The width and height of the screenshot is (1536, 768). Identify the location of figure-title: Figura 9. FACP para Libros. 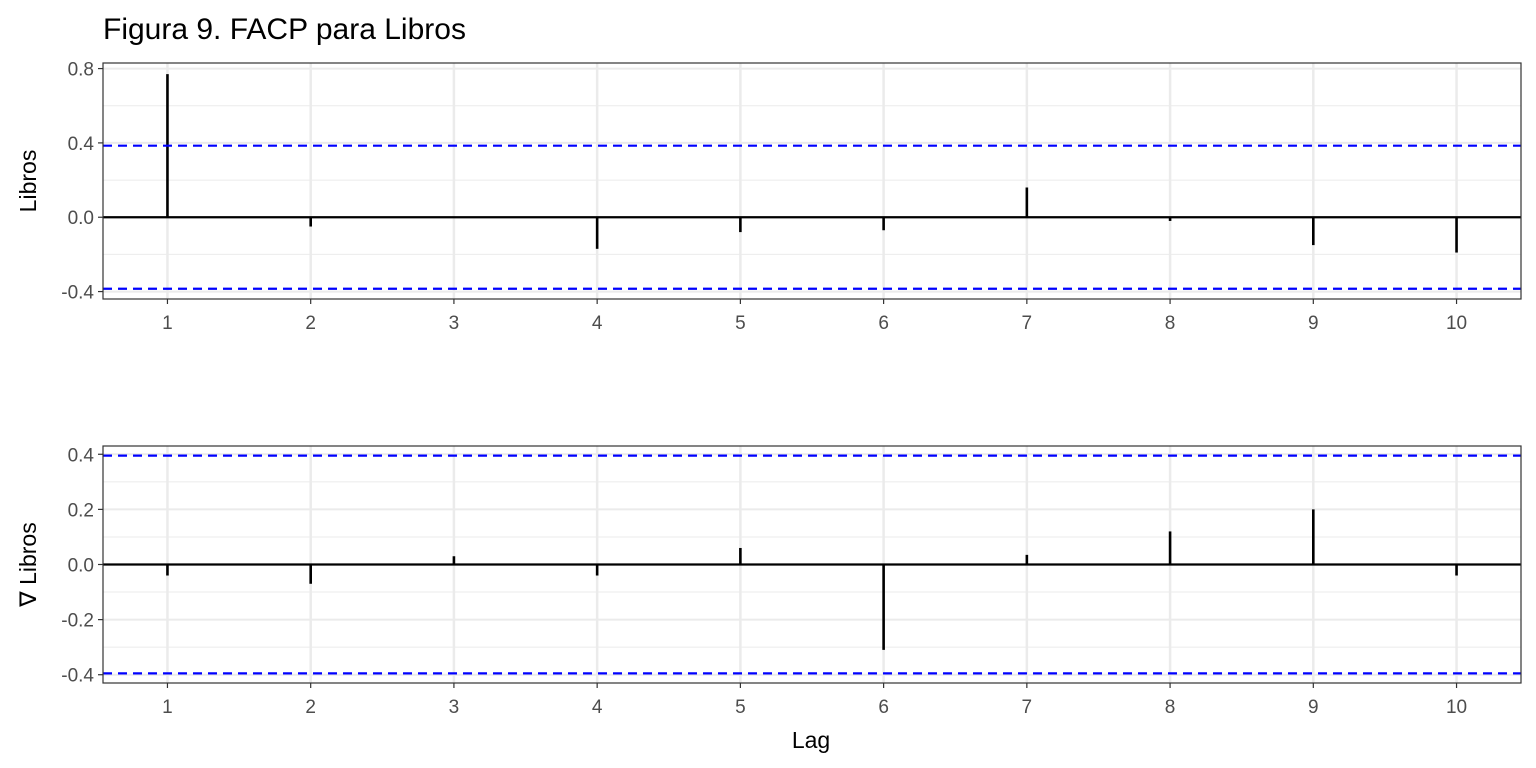
(284, 29).